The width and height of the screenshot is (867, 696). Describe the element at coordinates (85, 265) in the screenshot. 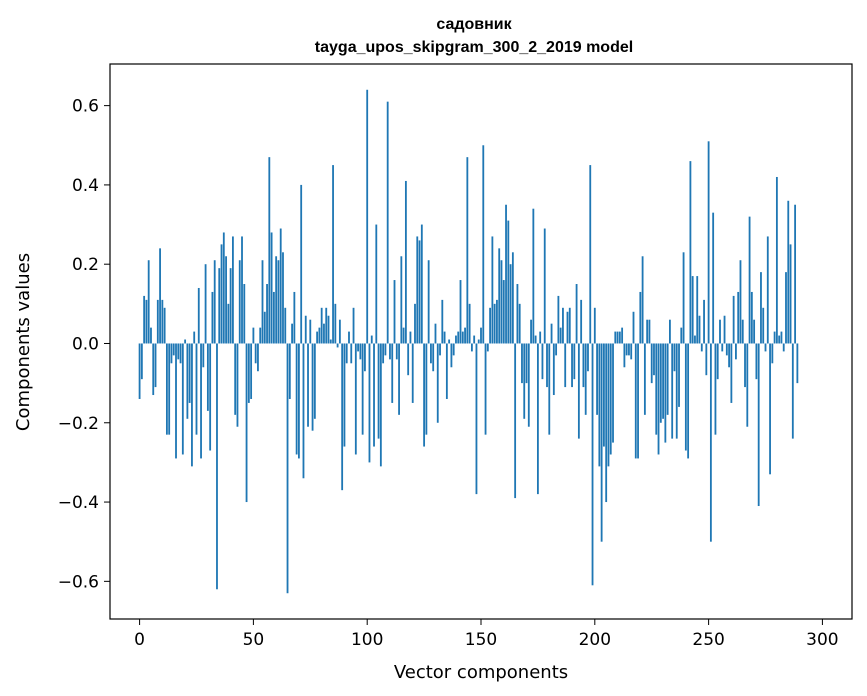

I see `y-tick-label: 0.2` at that location.